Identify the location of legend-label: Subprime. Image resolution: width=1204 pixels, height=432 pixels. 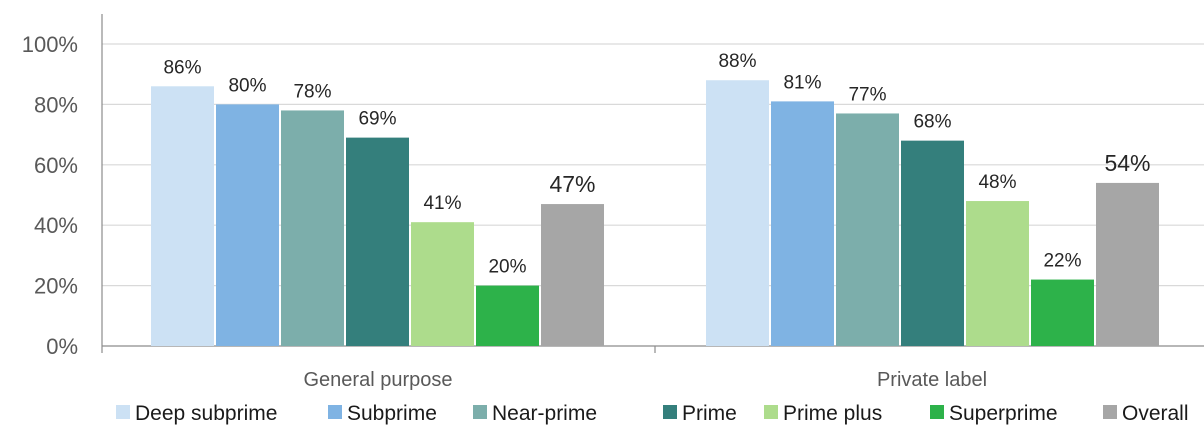
(392, 413).